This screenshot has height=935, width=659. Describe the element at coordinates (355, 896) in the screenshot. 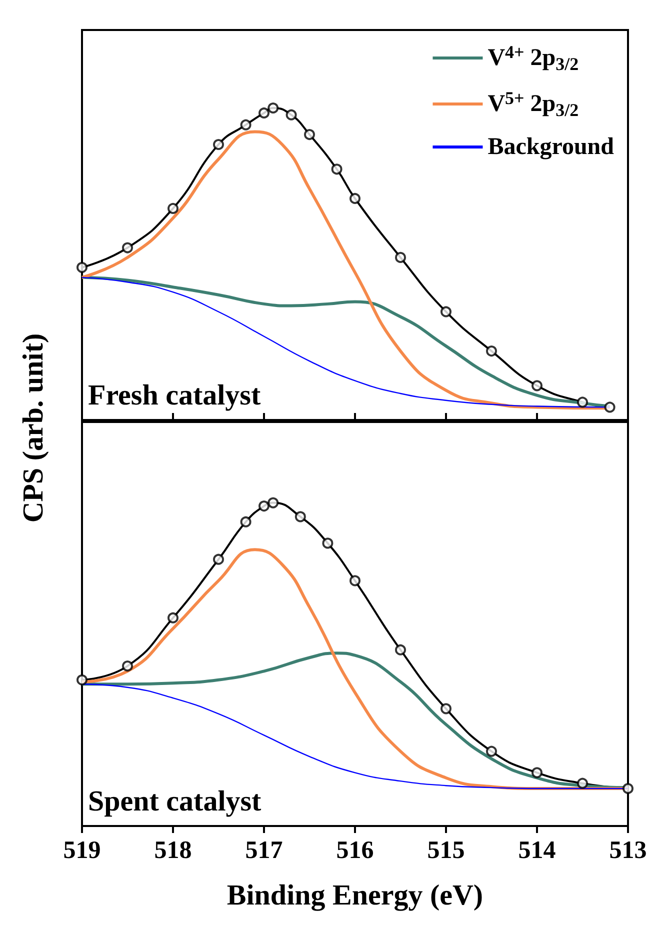

I see `x-axis-title: Binding Energy (eV)` at that location.